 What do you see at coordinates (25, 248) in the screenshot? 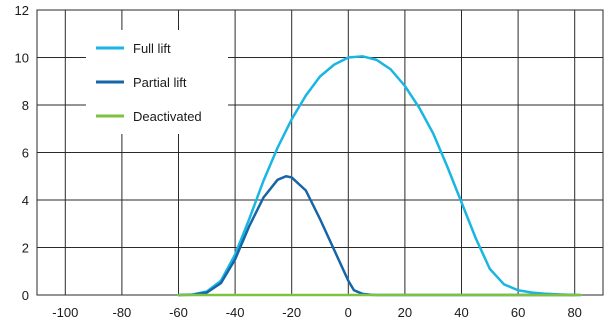
I see `y-tick-label: 2` at bounding box center [25, 248].